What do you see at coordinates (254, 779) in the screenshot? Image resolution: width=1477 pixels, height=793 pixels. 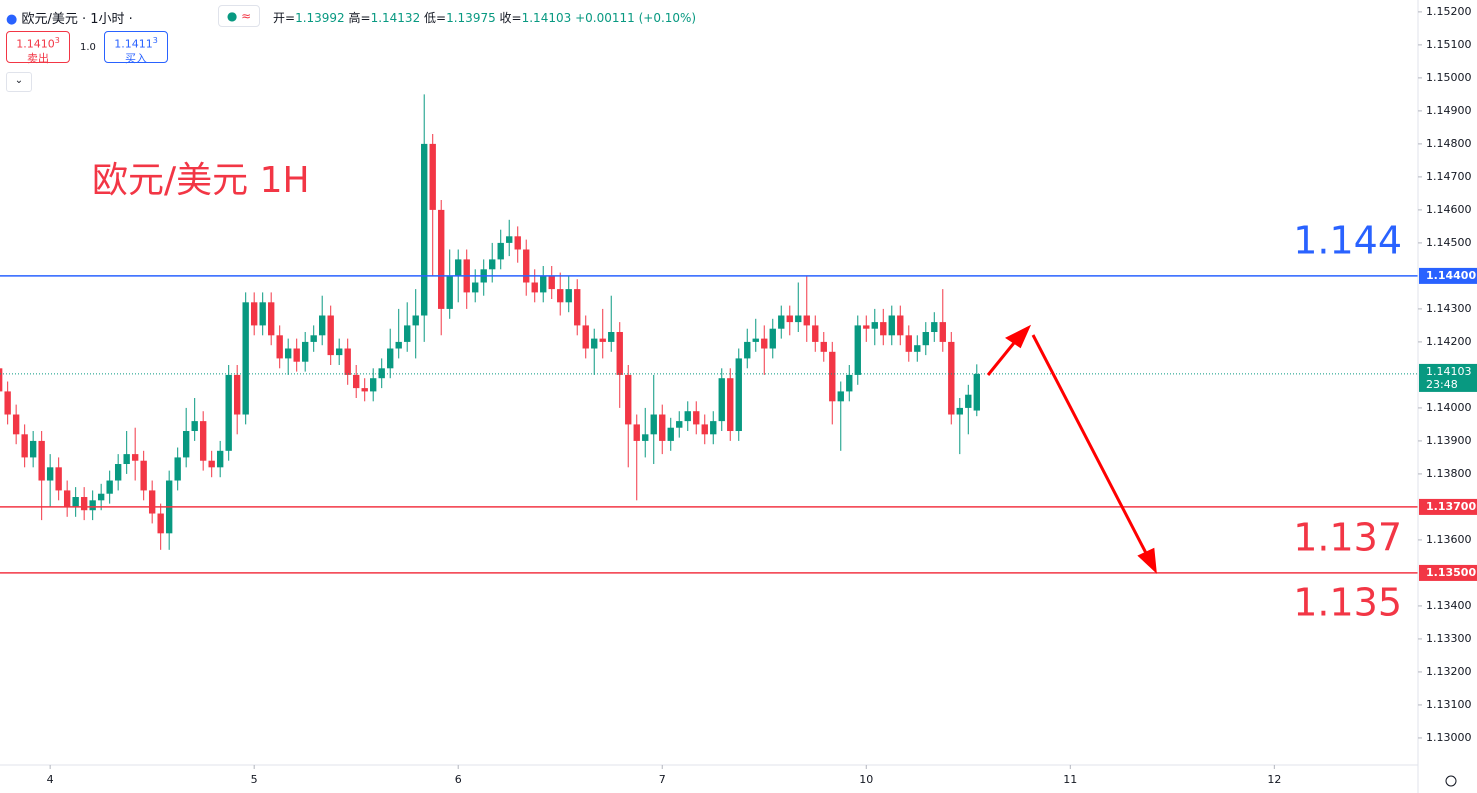 I see `x-tick-label: 5` at bounding box center [254, 779].